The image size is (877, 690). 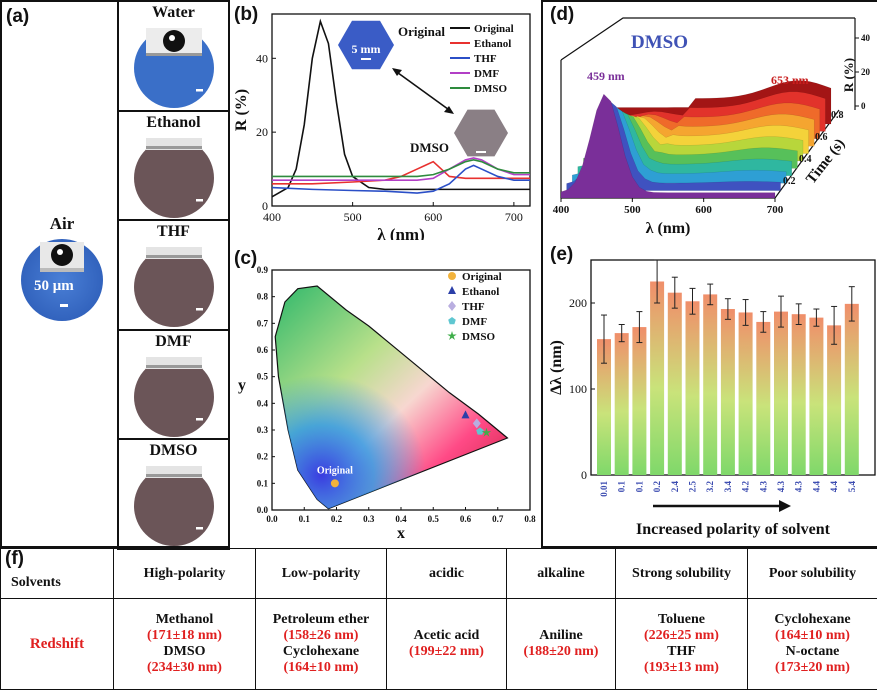 I want to click on redshift-value: (158±26 nm), so click(x=321, y=636).